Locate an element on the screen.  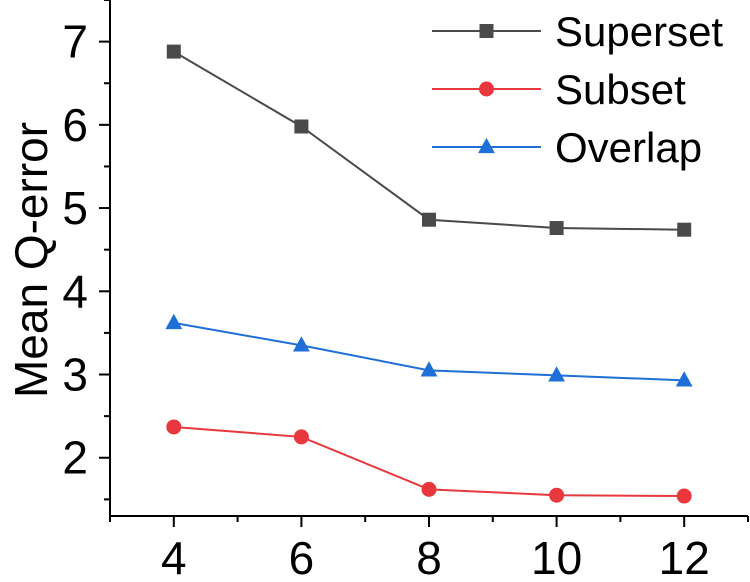
legend-label: Superset is located at coordinates (639, 31).